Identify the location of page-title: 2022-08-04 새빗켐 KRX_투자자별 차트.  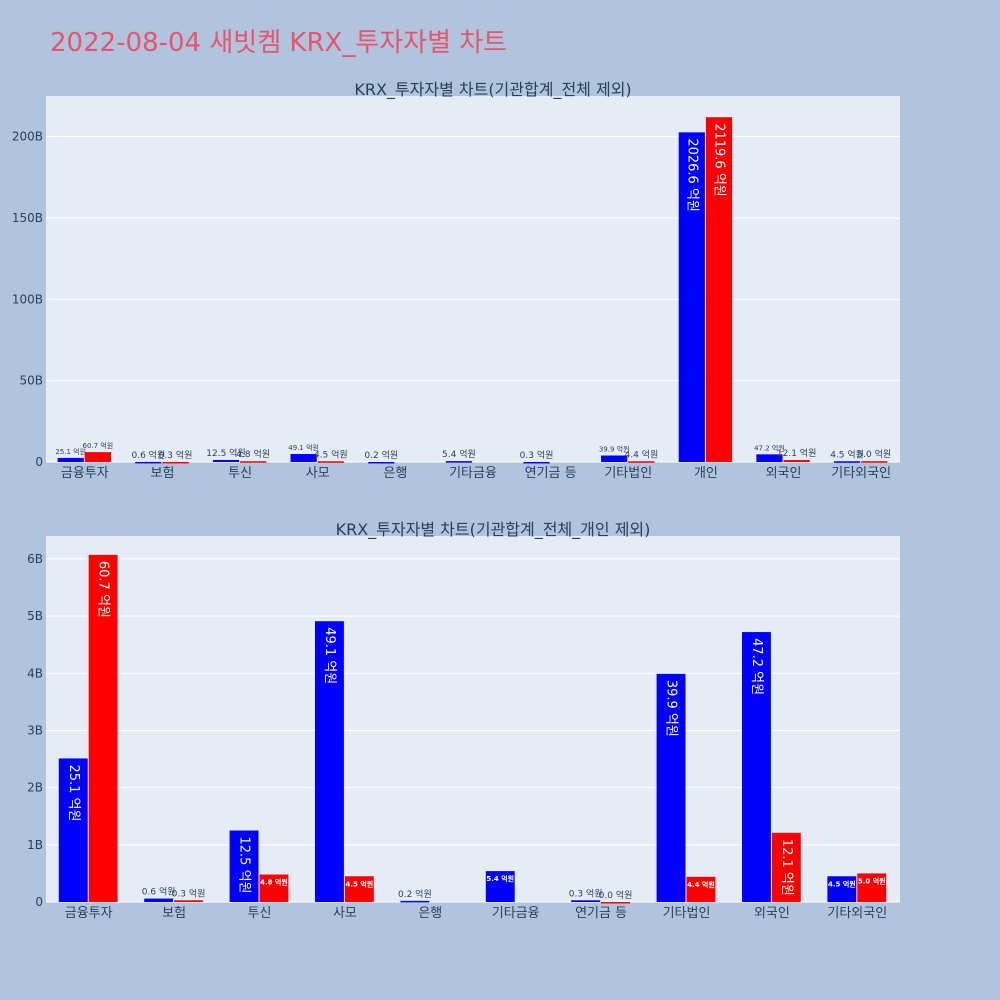
(279, 43).